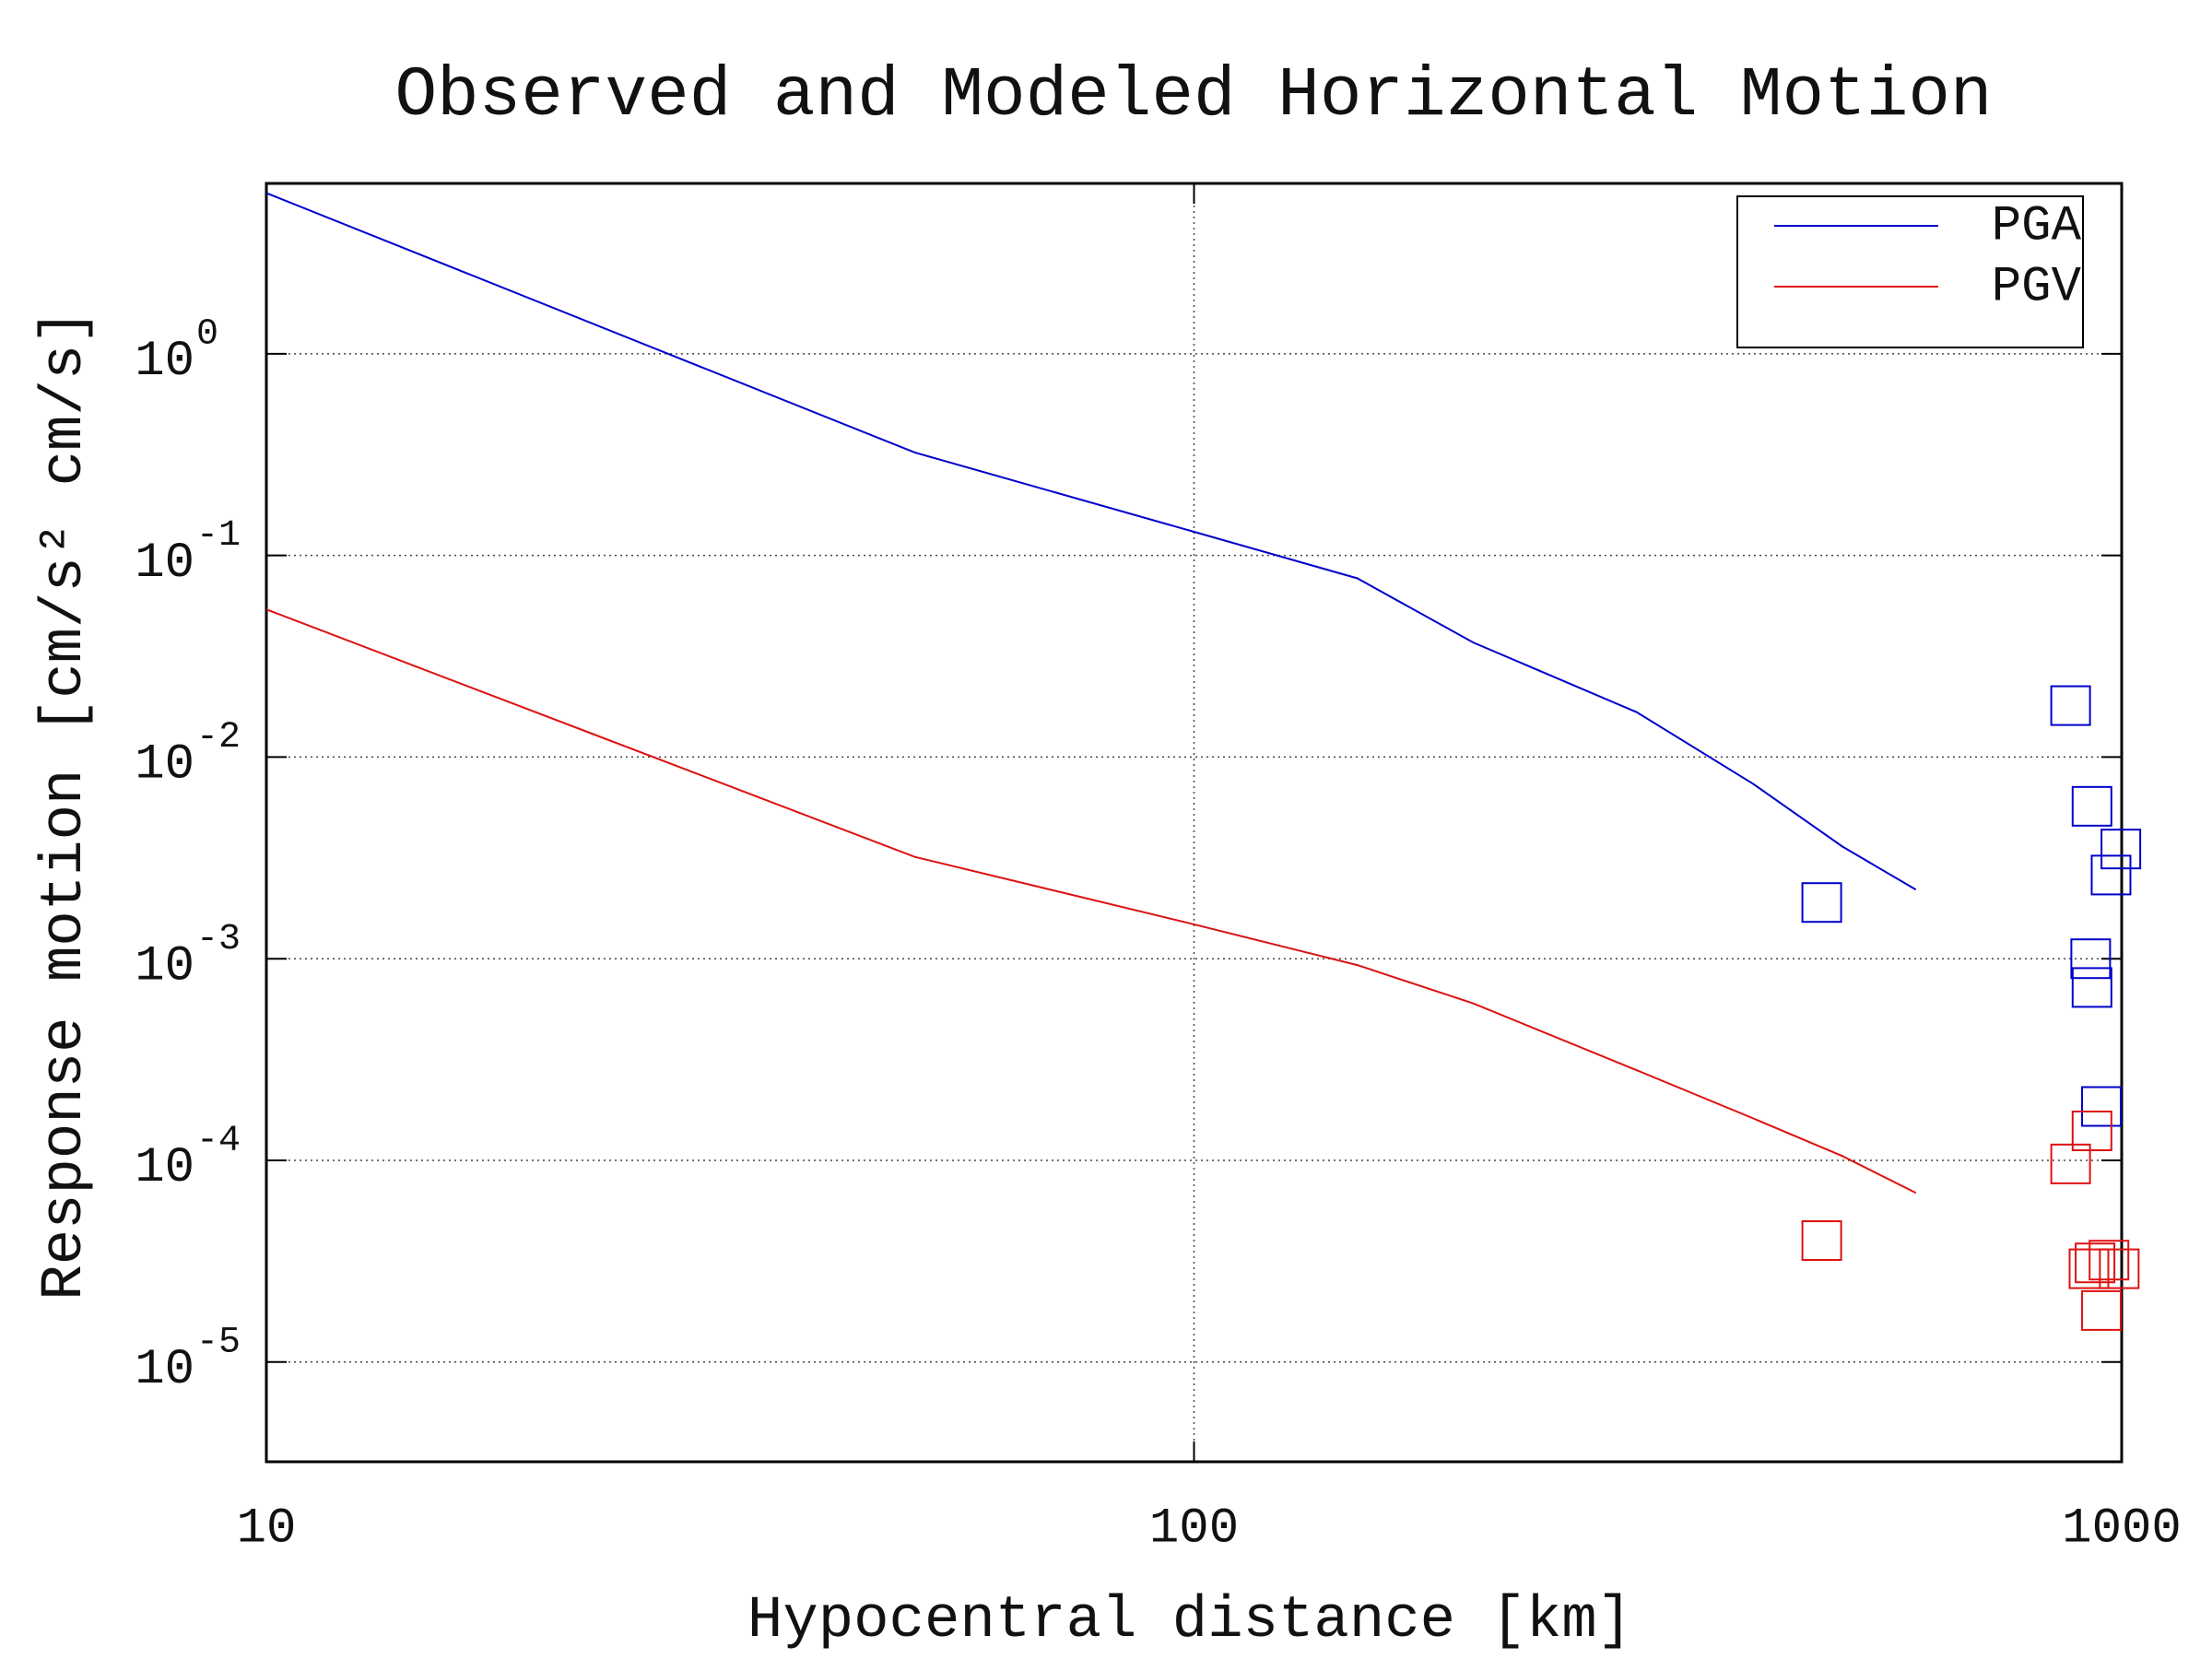 The width and height of the screenshot is (2212, 1659). What do you see at coordinates (1910, 271) in the screenshot?
I see `legend-box` at bounding box center [1910, 271].